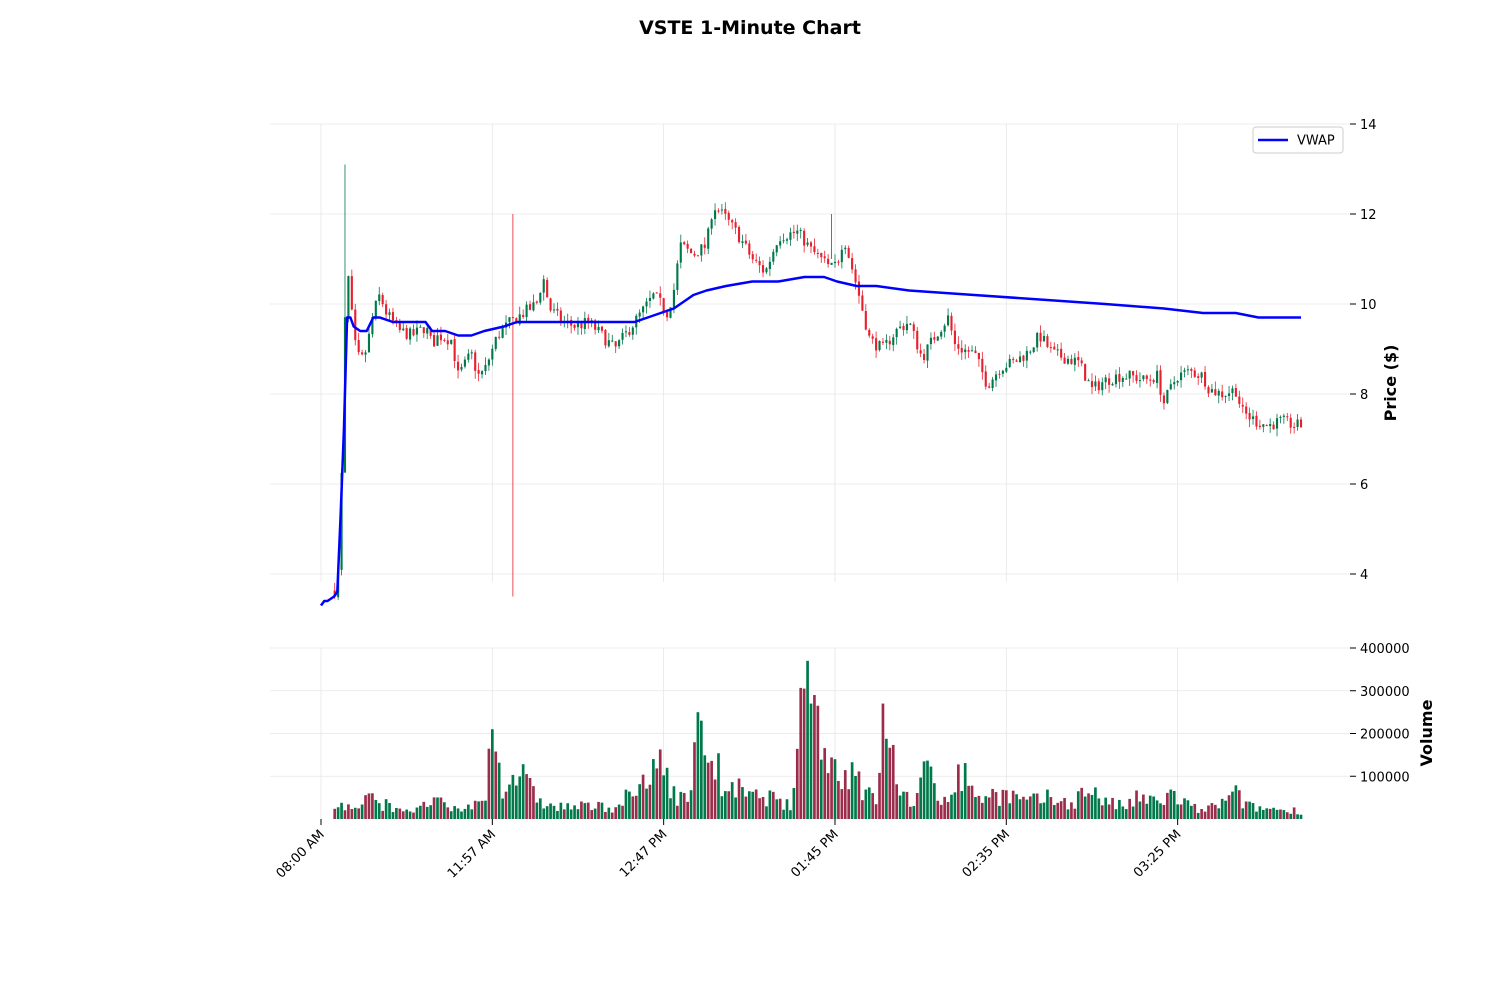 The height and width of the screenshot is (1000, 1500). I want to click on x-tick-label: 03:25 PM, so click(1157, 853).